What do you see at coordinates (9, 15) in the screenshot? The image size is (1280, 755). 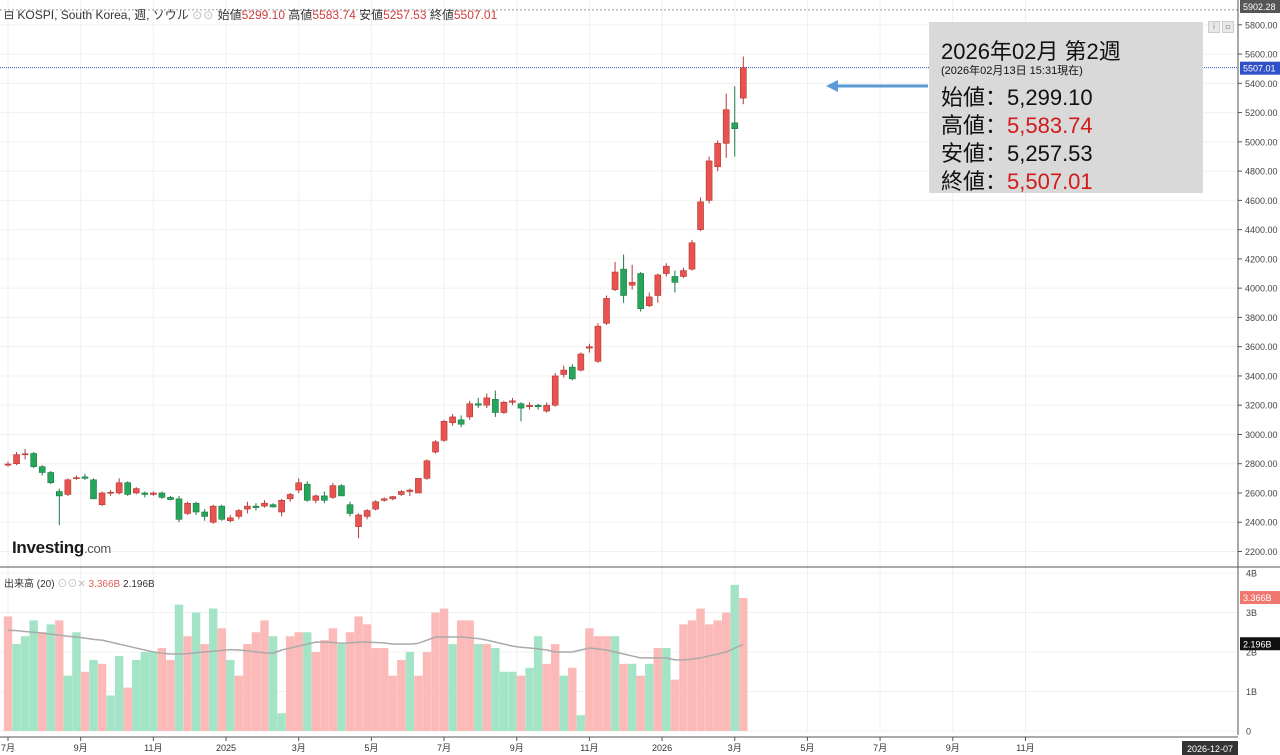 I see `collapse-icon: ⊟` at bounding box center [9, 15].